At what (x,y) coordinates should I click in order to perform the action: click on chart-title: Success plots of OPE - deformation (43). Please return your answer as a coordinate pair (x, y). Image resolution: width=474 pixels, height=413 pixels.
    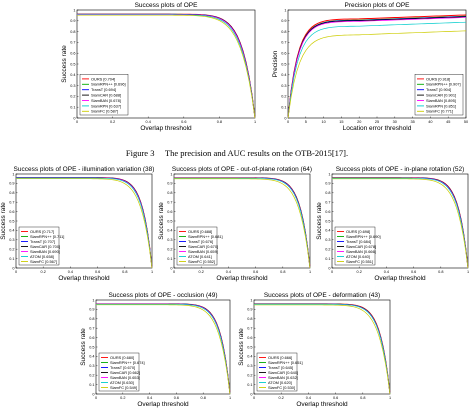
    Looking at the image, I should click on (322, 295).